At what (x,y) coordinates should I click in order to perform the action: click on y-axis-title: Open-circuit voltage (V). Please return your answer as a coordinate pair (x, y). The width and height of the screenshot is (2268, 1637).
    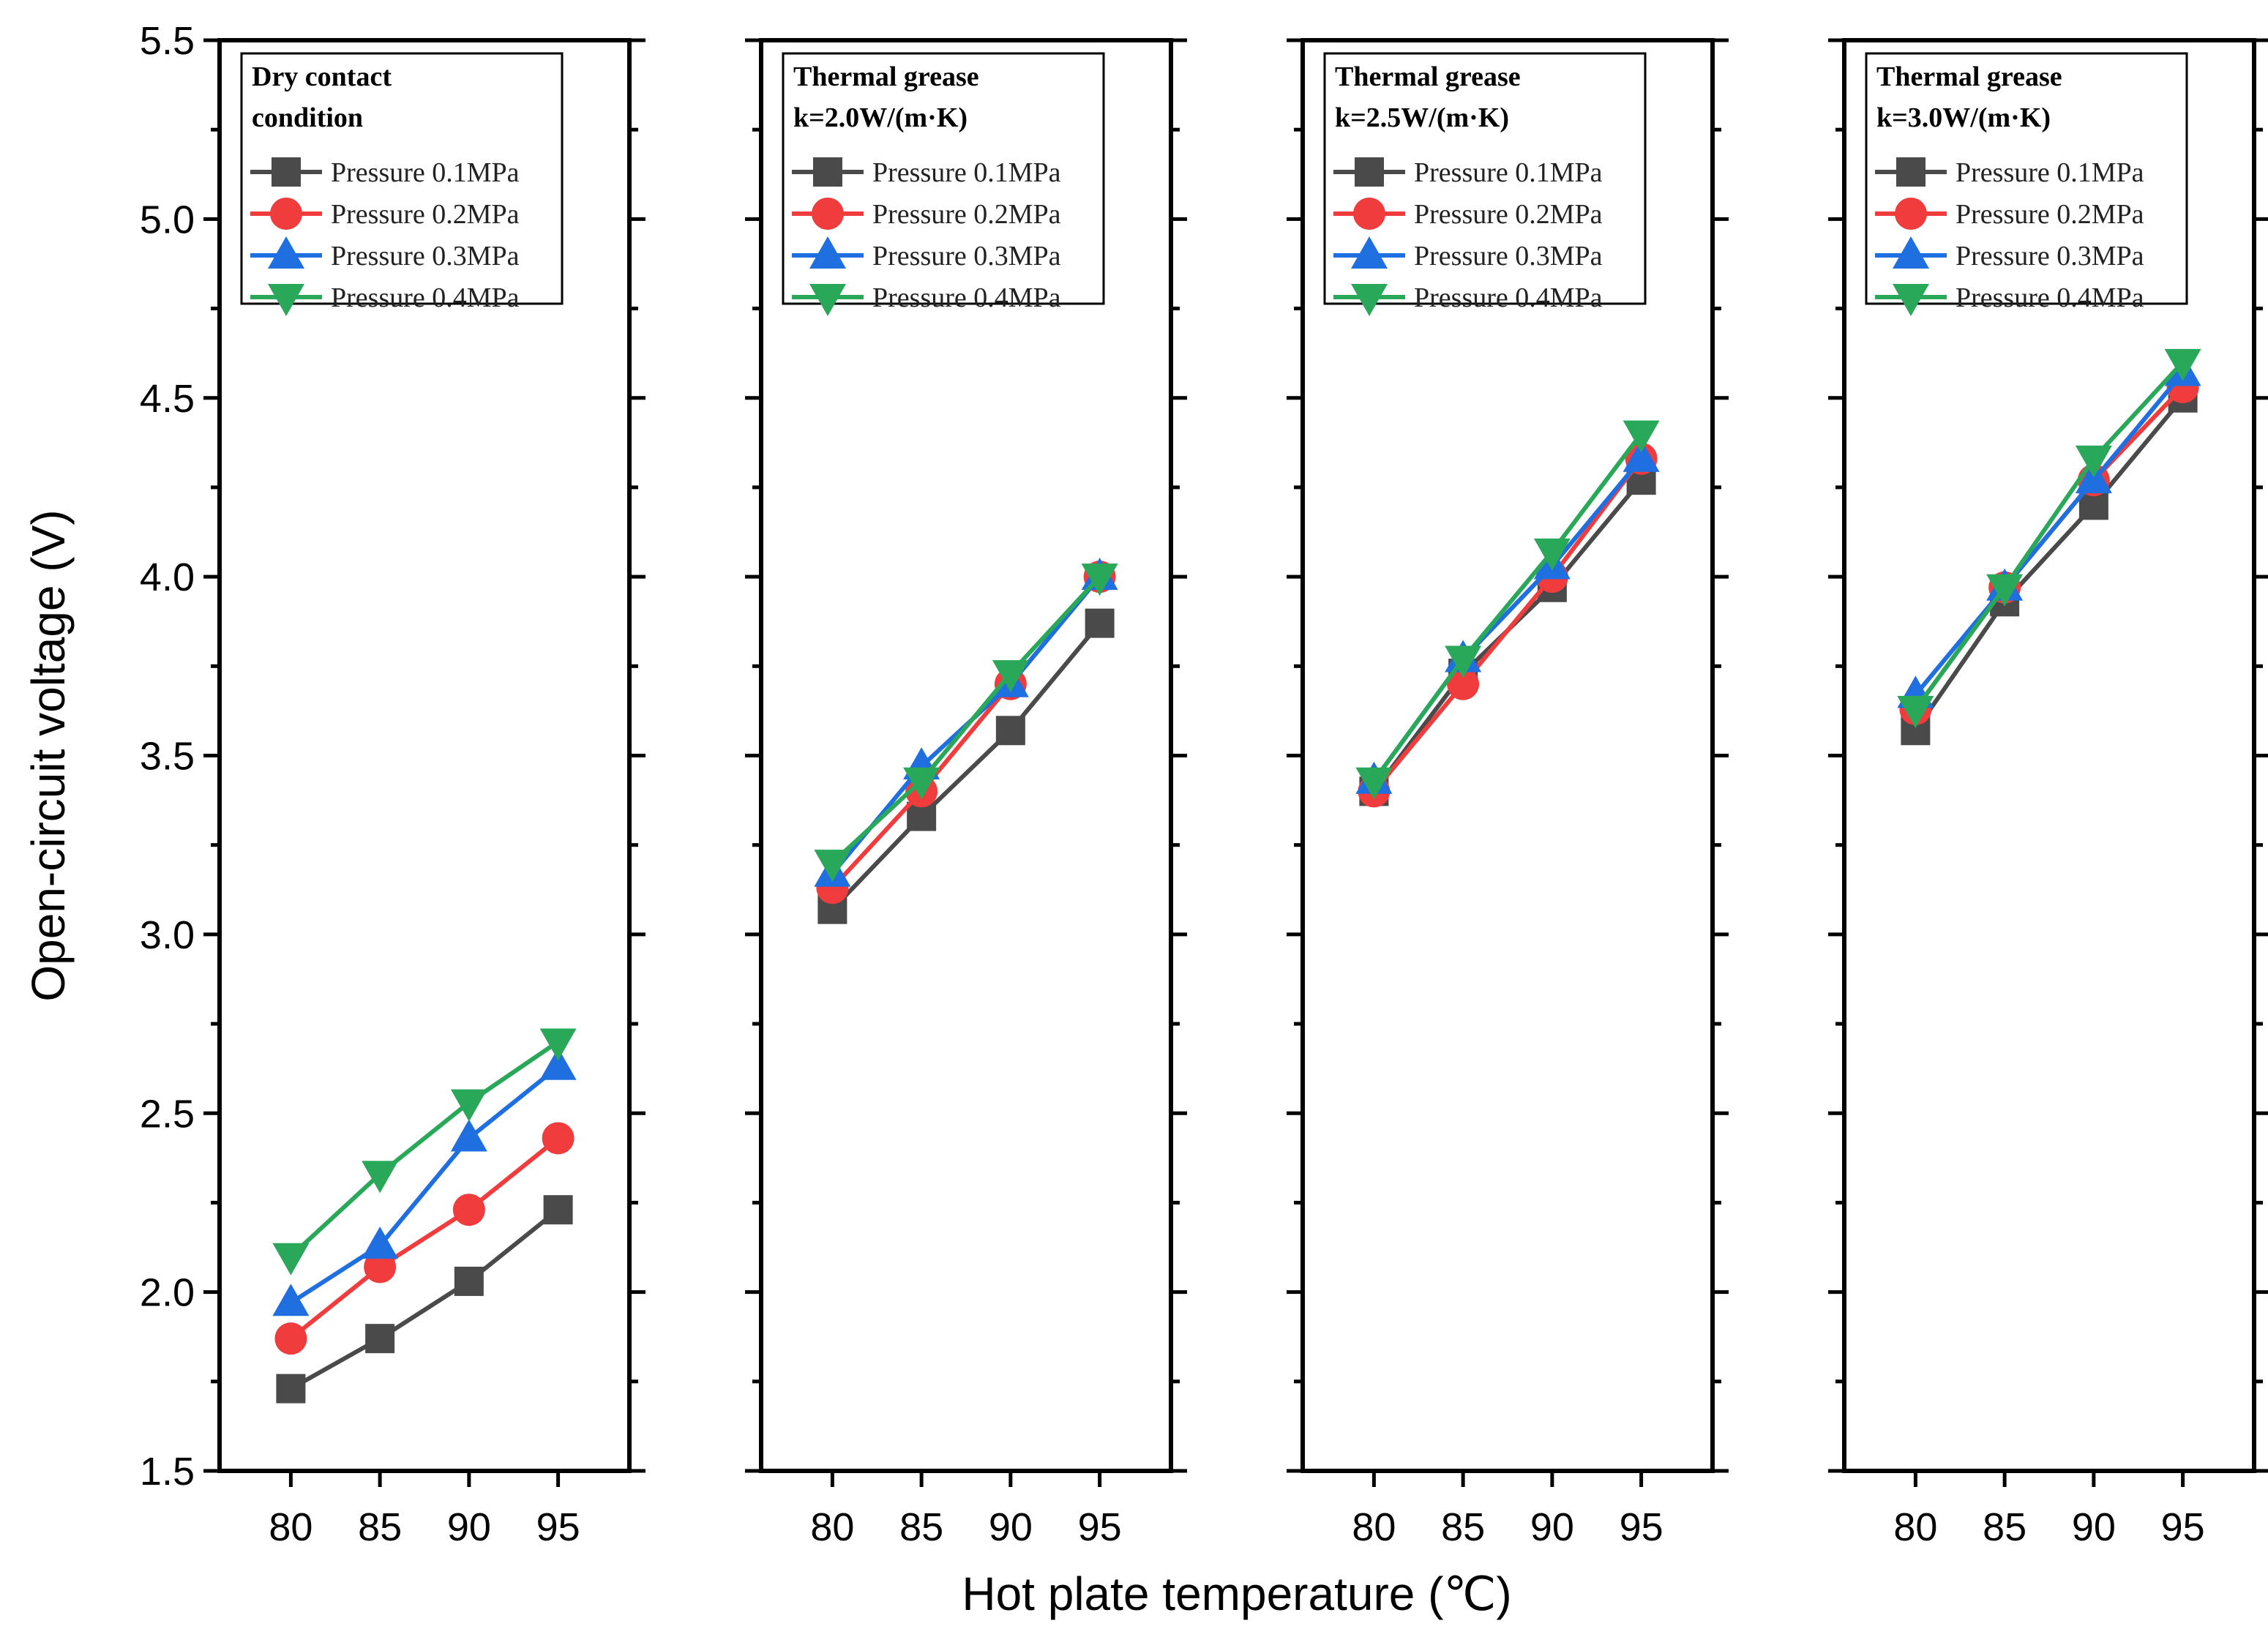
    Looking at the image, I should click on (48, 755).